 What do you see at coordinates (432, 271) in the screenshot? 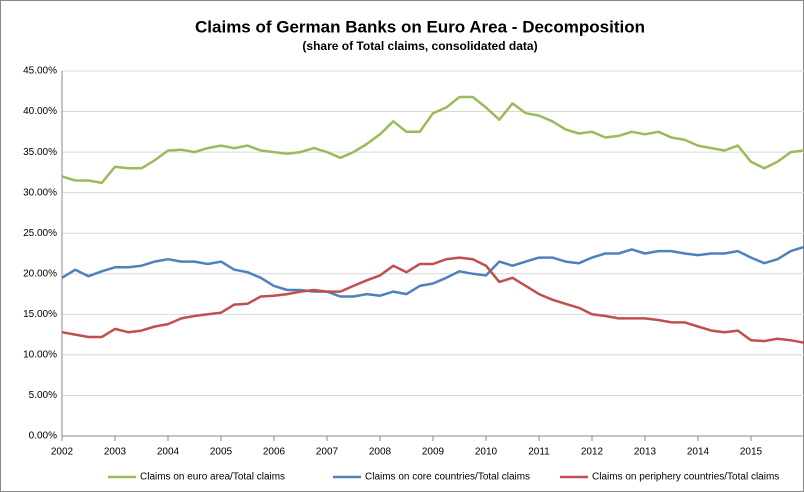
I see `series-line` at bounding box center [432, 271].